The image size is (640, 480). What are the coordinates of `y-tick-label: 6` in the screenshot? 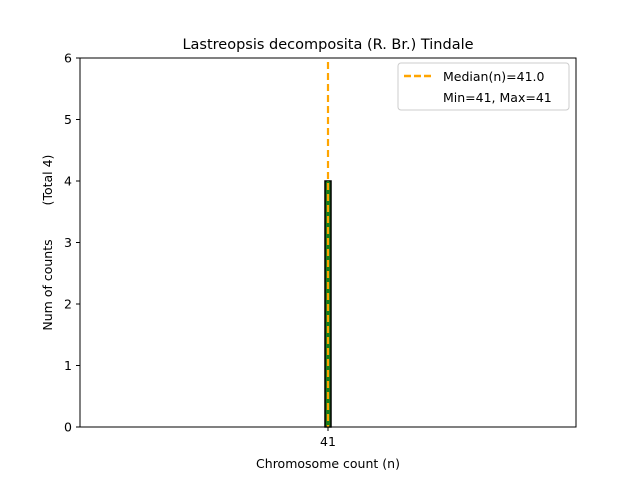 It's located at (68, 58).